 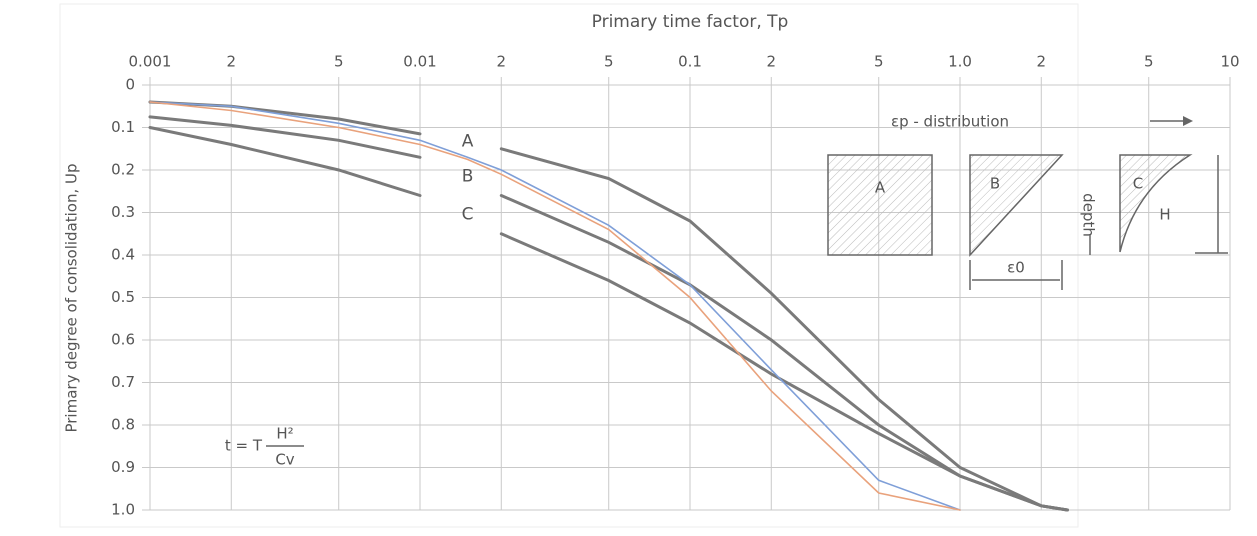 I want to click on y-axis-label: Primary degree of consolidation, Up, so click(x=72, y=297).